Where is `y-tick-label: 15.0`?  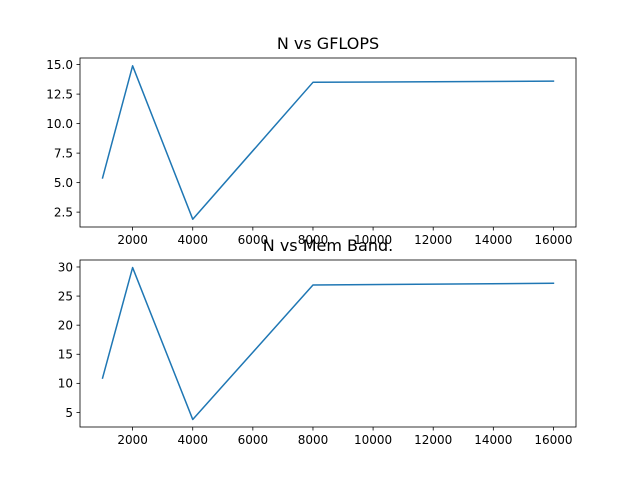
y-tick-label: 15.0 is located at coordinates (59, 65).